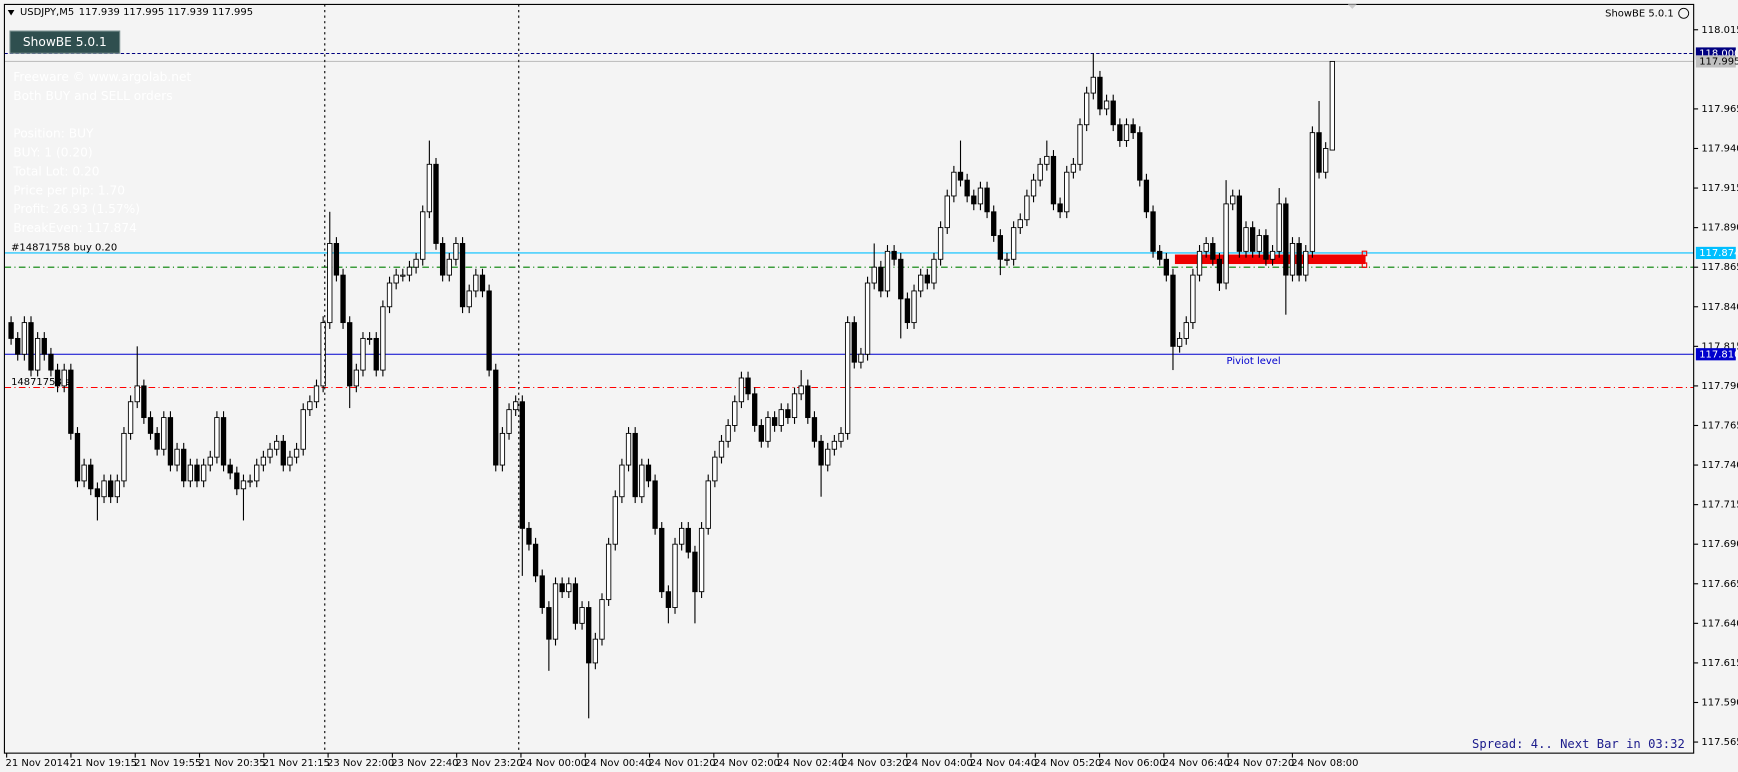 The image size is (1738, 772). What do you see at coordinates (1719, 702) in the screenshot?
I see `y-tick-label: 117.590` at bounding box center [1719, 702].